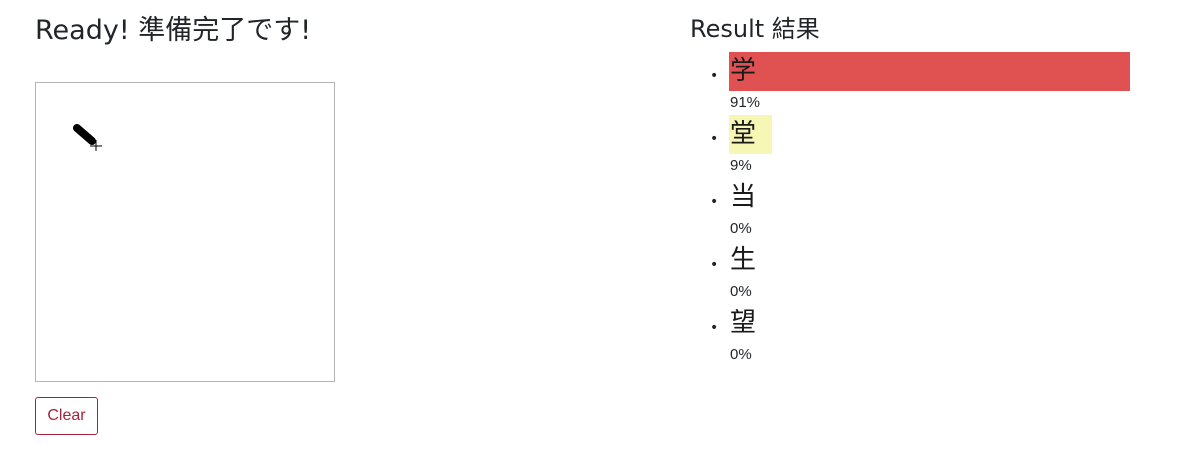 The width and height of the screenshot is (1196, 470). Describe the element at coordinates (755, 29) in the screenshot. I see `result-title: Result 結果` at that location.